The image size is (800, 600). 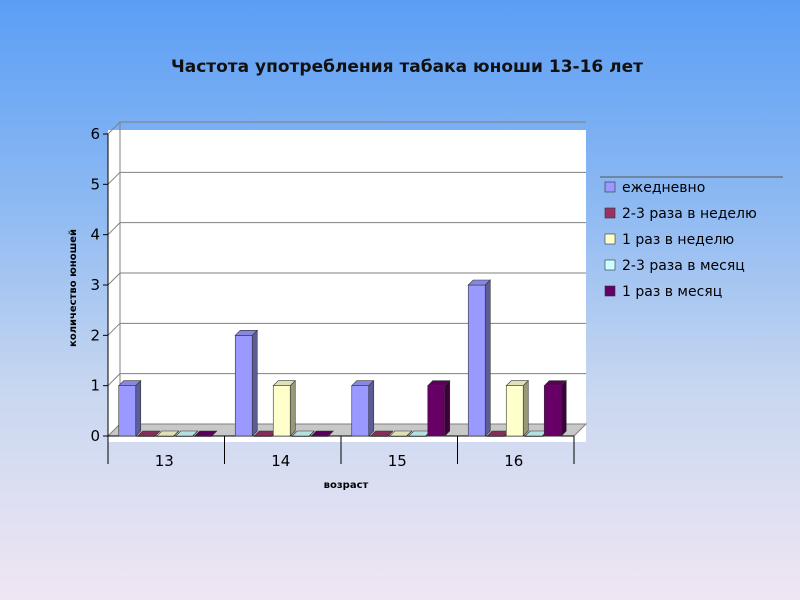 What do you see at coordinates (341, 453) in the screenshot?
I see `x-axis: 13 14 15 16` at bounding box center [341, 453].